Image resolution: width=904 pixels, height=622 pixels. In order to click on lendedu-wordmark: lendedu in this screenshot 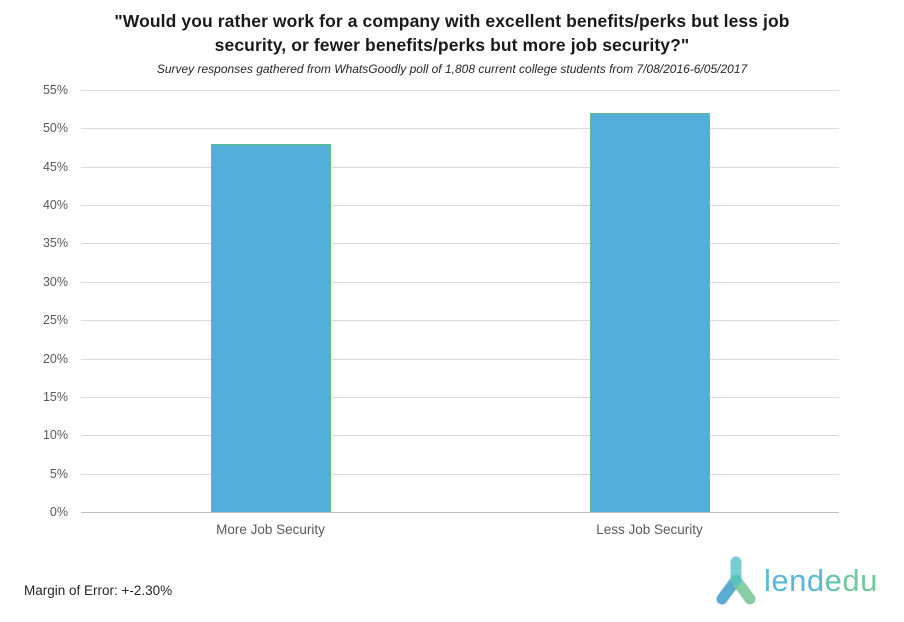, I will do `click(821, 581)`.